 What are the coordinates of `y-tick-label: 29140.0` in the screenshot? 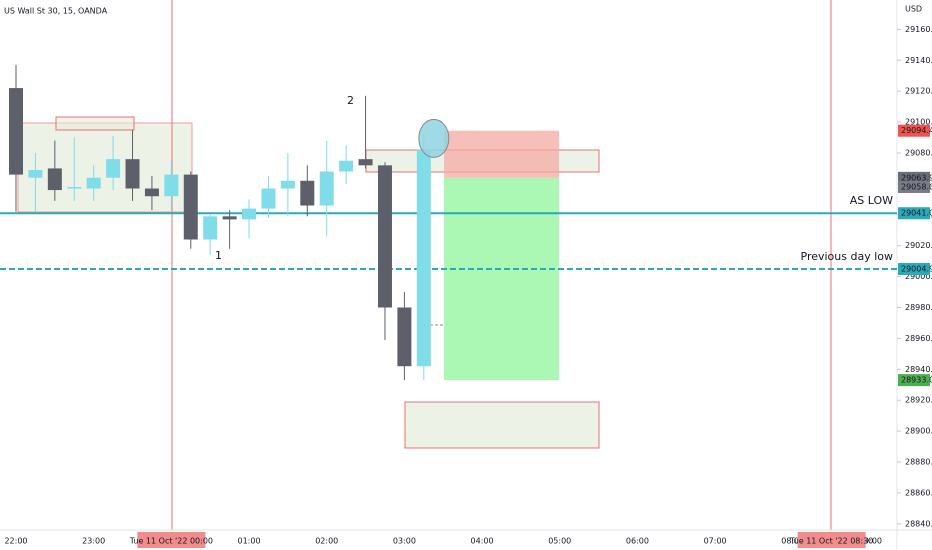 It's located at (918, 60).